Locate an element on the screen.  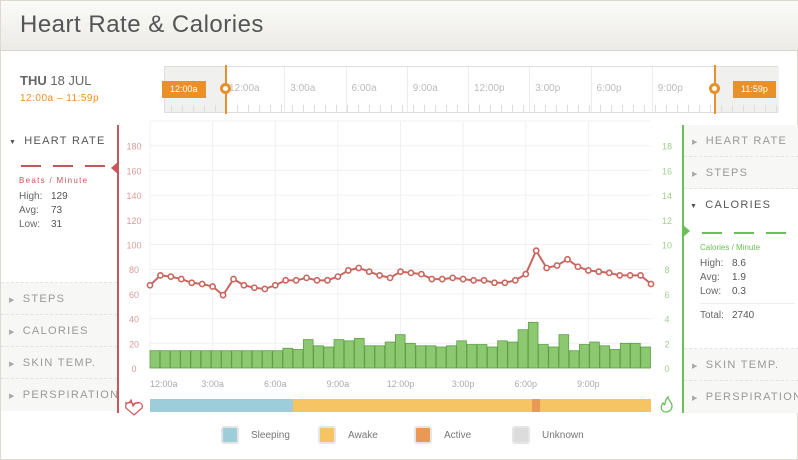
right-axis-tick: 18 is located at coordinates (667, 147).